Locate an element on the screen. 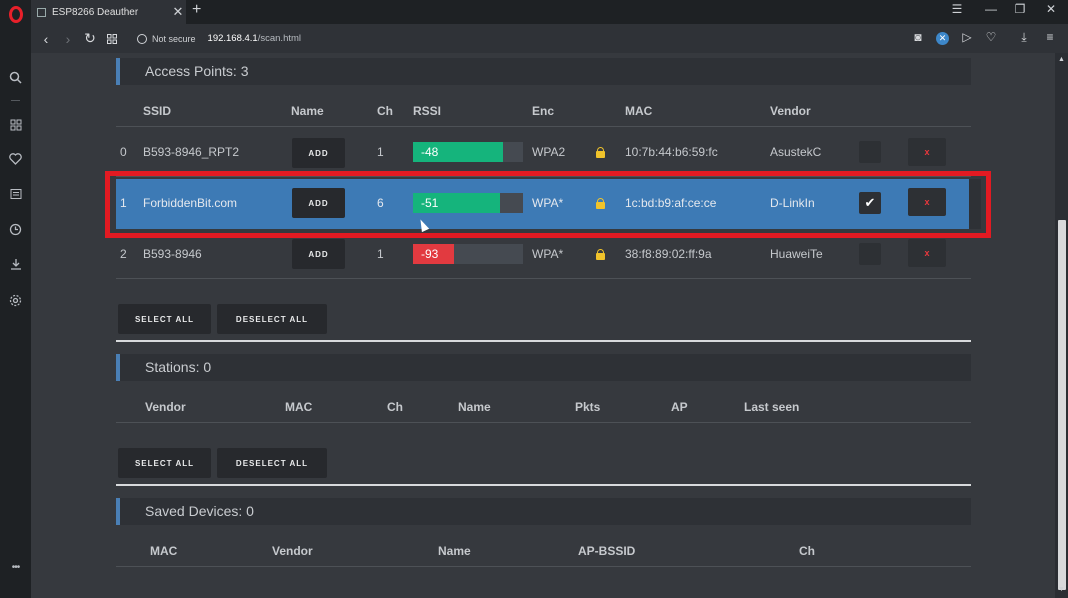 This screenshot has width=1068, height=598. send-icon: ▷ is located at coordinates (967, 37).